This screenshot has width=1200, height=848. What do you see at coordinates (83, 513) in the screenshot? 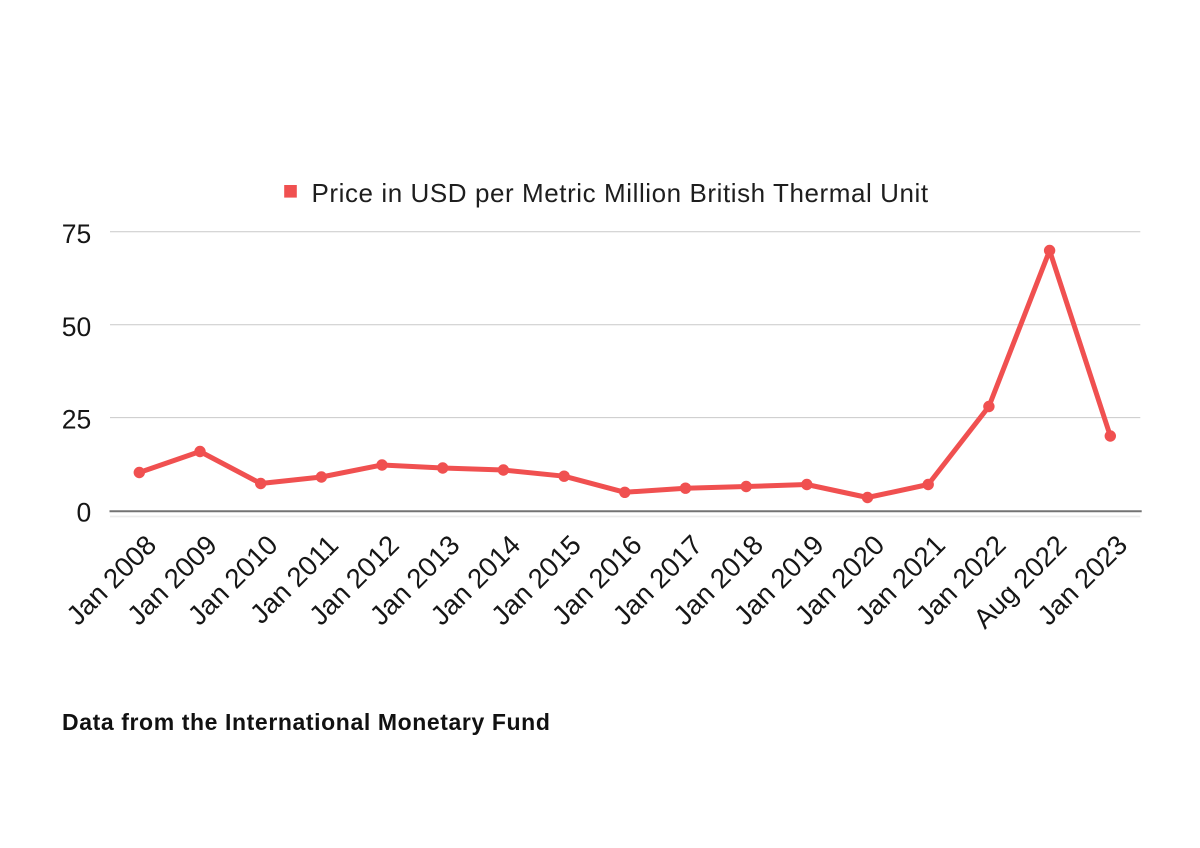
I see `svg-text: 0` at bounding box center [83, 513].